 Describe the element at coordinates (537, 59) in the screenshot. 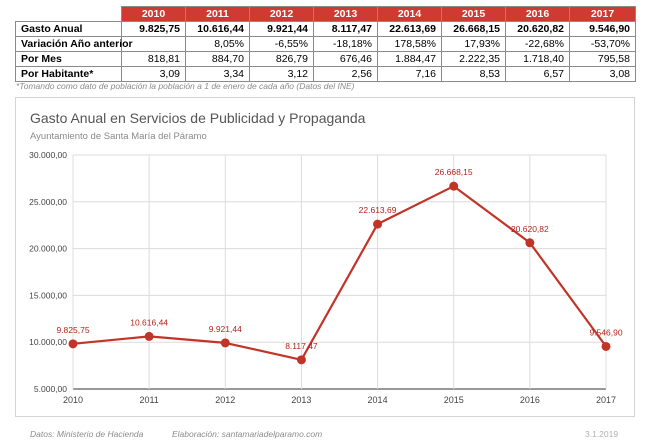

I see `table-cell: 1.718,40` at that location.